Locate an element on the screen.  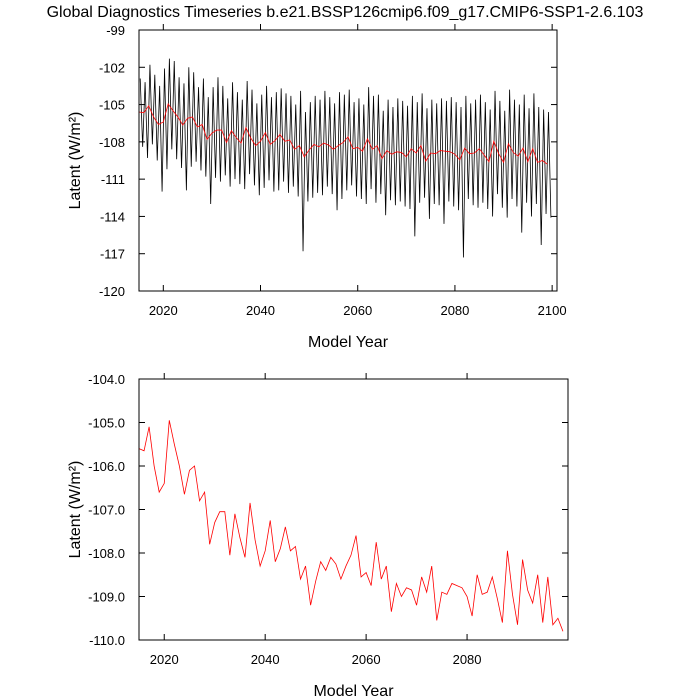
line-series is located at coordinates (343, 134).